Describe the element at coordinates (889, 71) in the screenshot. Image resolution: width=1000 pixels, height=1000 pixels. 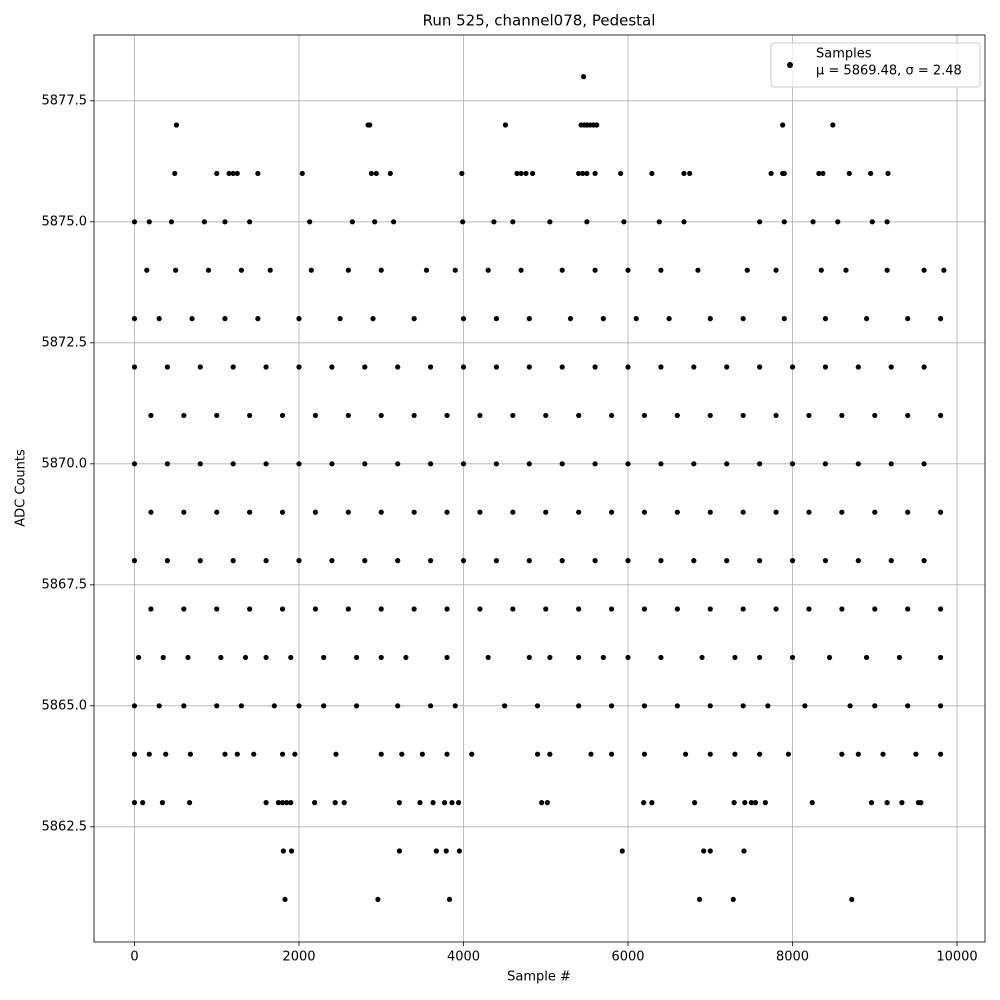
I see `legend-stats: μ = 5869.48, σ = 2.48` at that location.